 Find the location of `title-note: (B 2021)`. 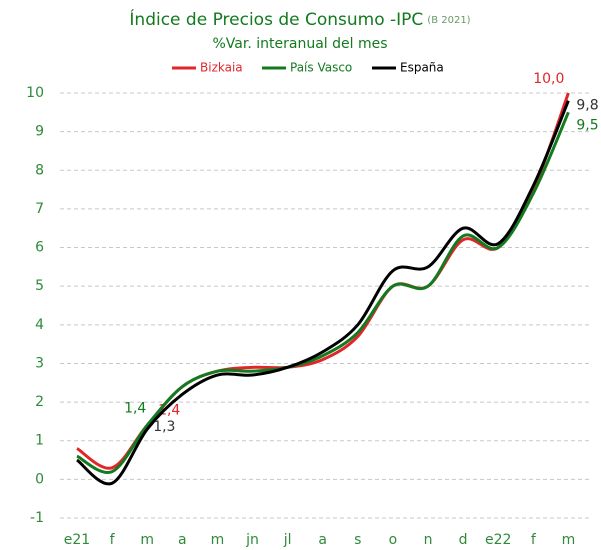

title-note: (B 2021) is located at coordinates (448, 20).